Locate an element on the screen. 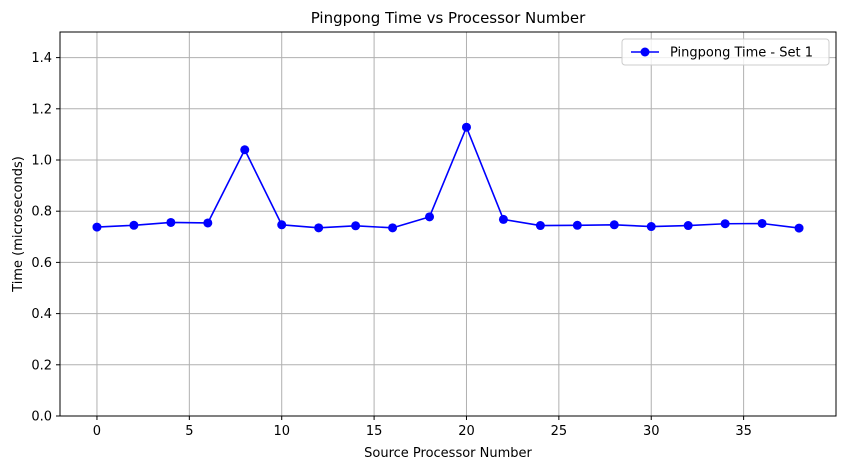 The image size is (846, 470). x-axis-label: Source Processor Number is located at coordinates (448, 453).